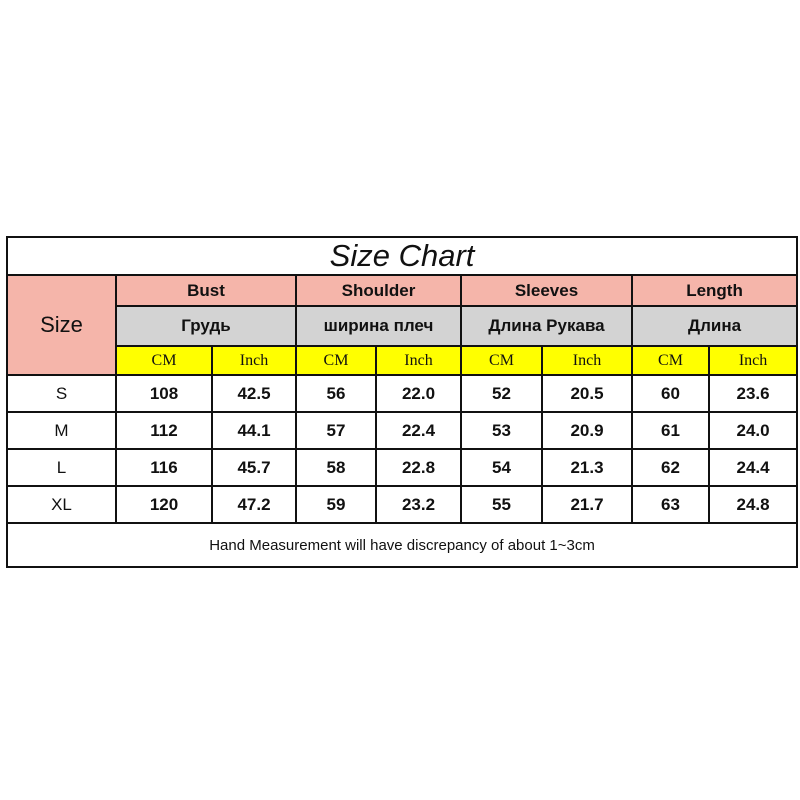 This screenshot has height=800, width=800. Describe the element at coordinates (753, 504) in the screenshot. I see `value-cell: 24.8` at that location.